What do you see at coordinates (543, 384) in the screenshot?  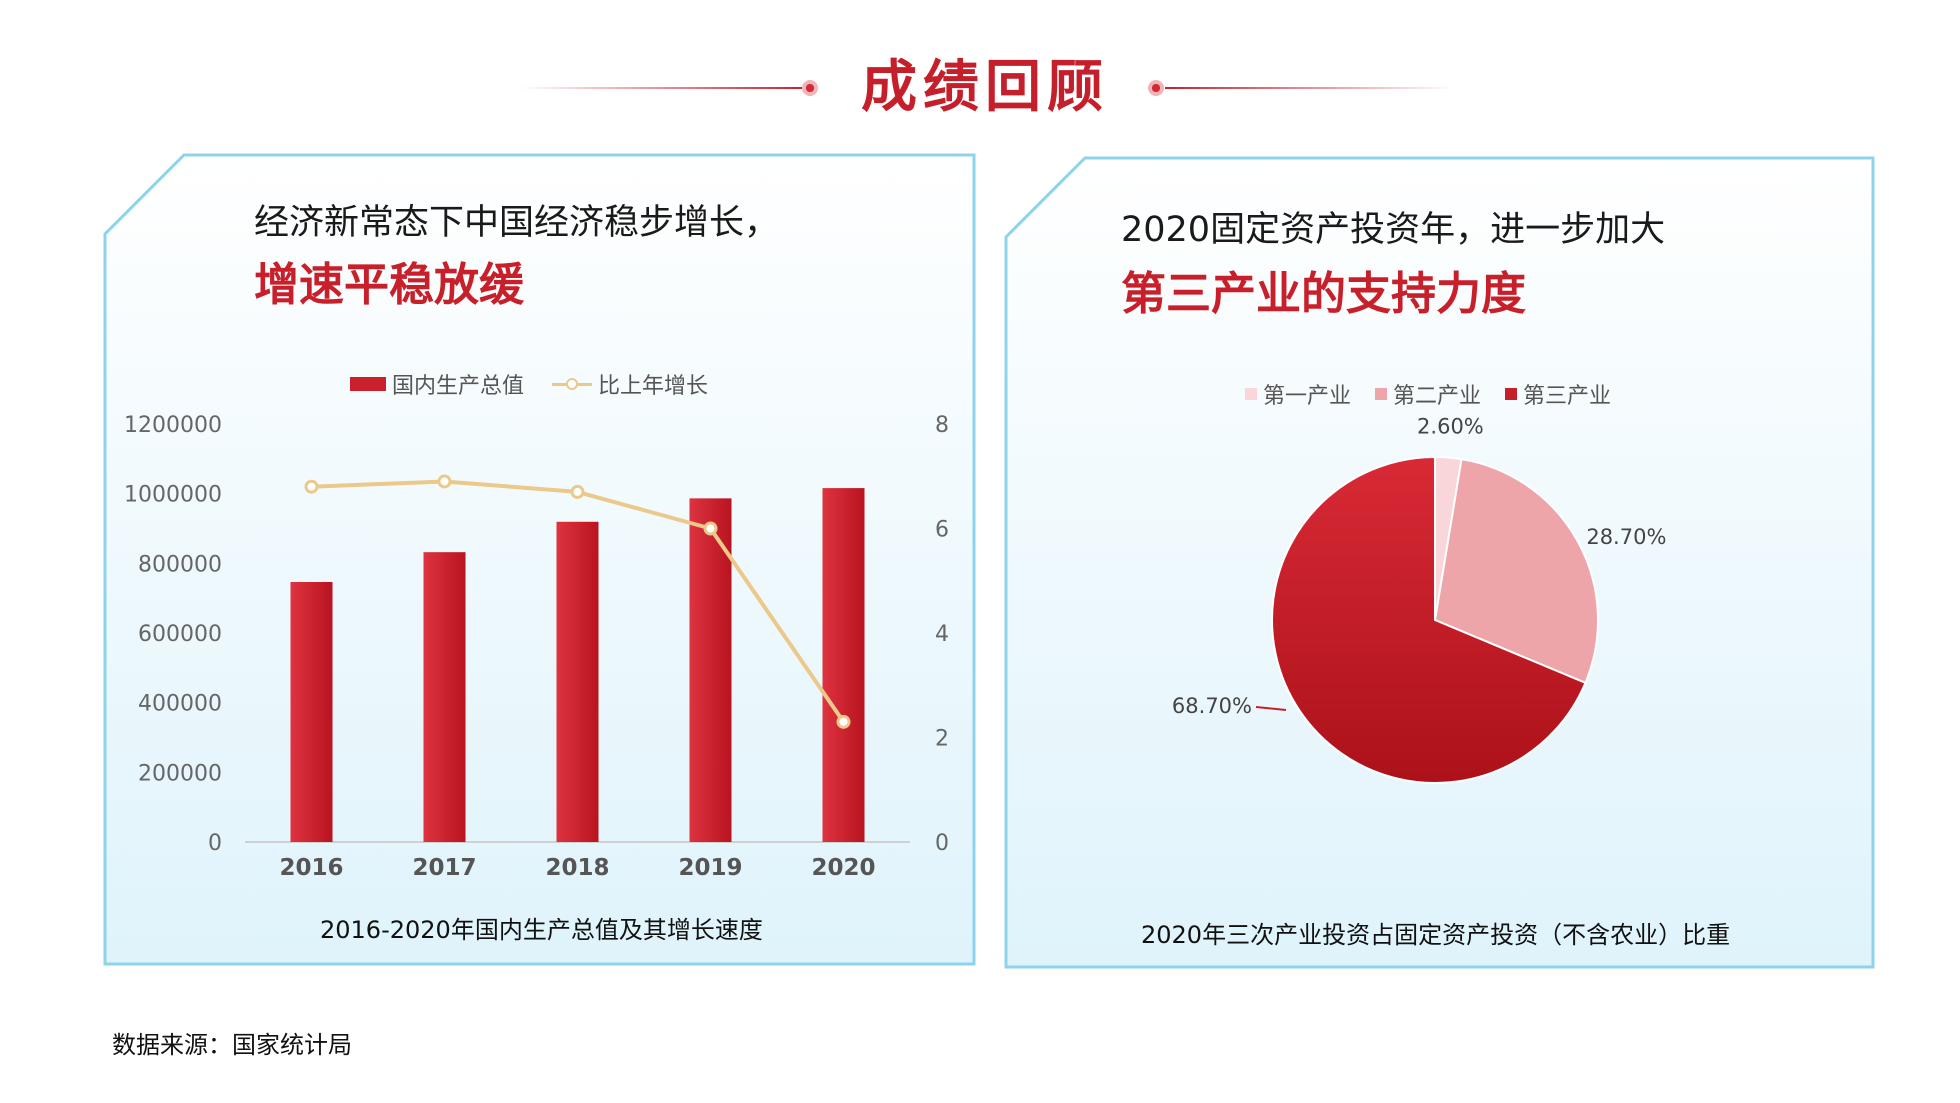 I see `gdp-chart-legend: 国内生产总值 比上年增长` at bounding box center [543, 384].